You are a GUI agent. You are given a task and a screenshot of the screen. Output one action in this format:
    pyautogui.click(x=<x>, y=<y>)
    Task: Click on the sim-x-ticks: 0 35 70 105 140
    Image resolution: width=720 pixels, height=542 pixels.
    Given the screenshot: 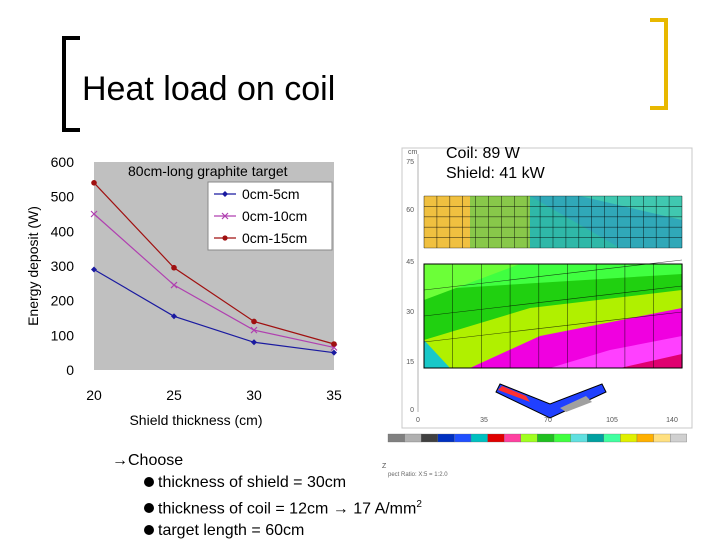 What is the action you would take?
    pyautogui.click(x=547, y=420)
    